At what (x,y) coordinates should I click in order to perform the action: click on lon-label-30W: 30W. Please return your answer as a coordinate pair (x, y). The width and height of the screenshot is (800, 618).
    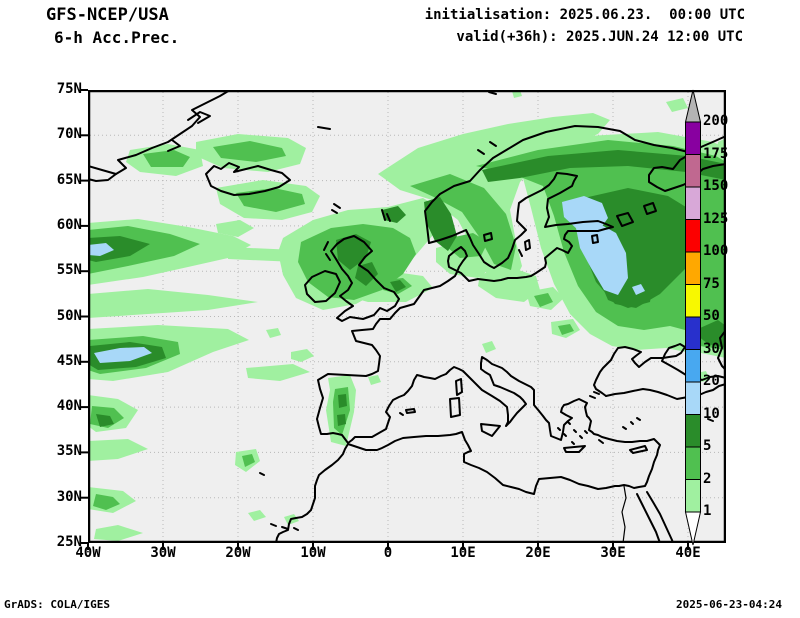
    Looking at the image, I should click on (163, 553).